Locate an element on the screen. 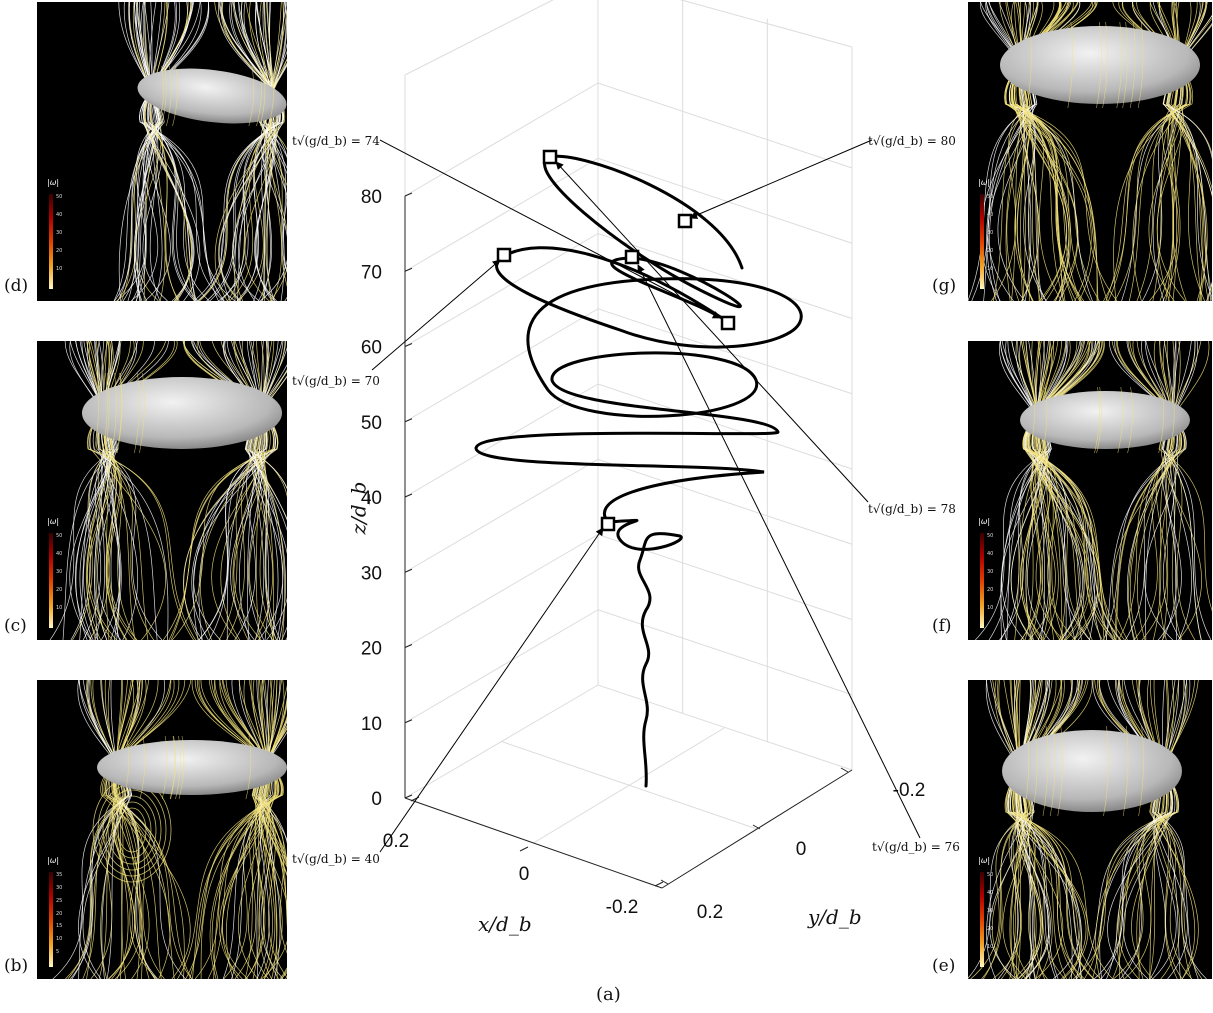 The width and height of the screenshot is (1213, 1013). y-tick-label: 0 is located at coordinates (801, 849).